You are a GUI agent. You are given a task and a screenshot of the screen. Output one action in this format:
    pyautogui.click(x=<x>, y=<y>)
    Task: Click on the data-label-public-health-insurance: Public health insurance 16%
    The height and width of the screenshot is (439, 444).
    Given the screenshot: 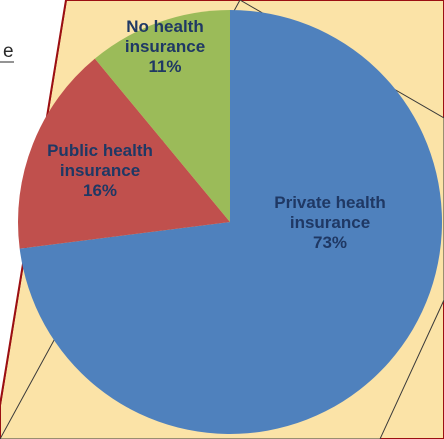 What is the action you would take?
    pyautogui.click(x=100, y=170)
    